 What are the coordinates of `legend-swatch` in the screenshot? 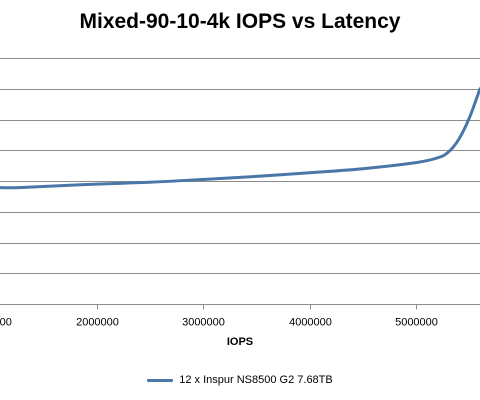 It's located at (160, 380).